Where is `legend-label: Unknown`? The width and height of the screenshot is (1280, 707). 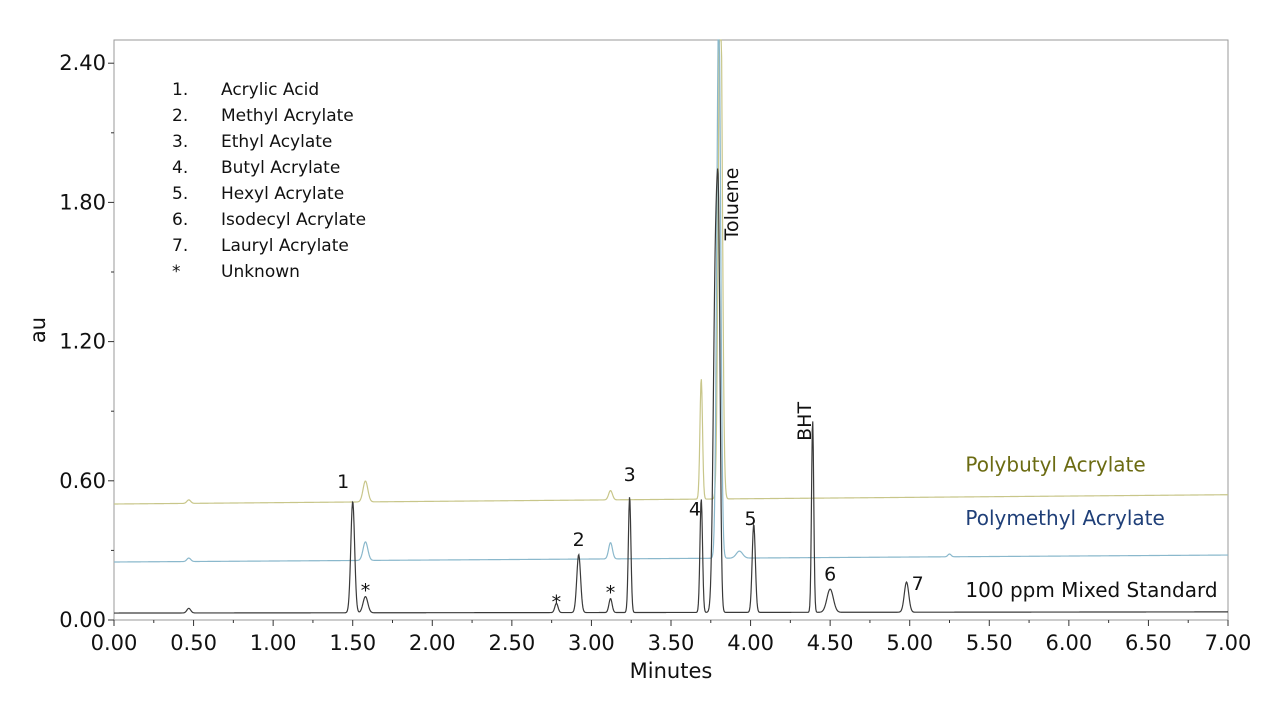
legend-label: Unknown is located at coordinates (260, 272).